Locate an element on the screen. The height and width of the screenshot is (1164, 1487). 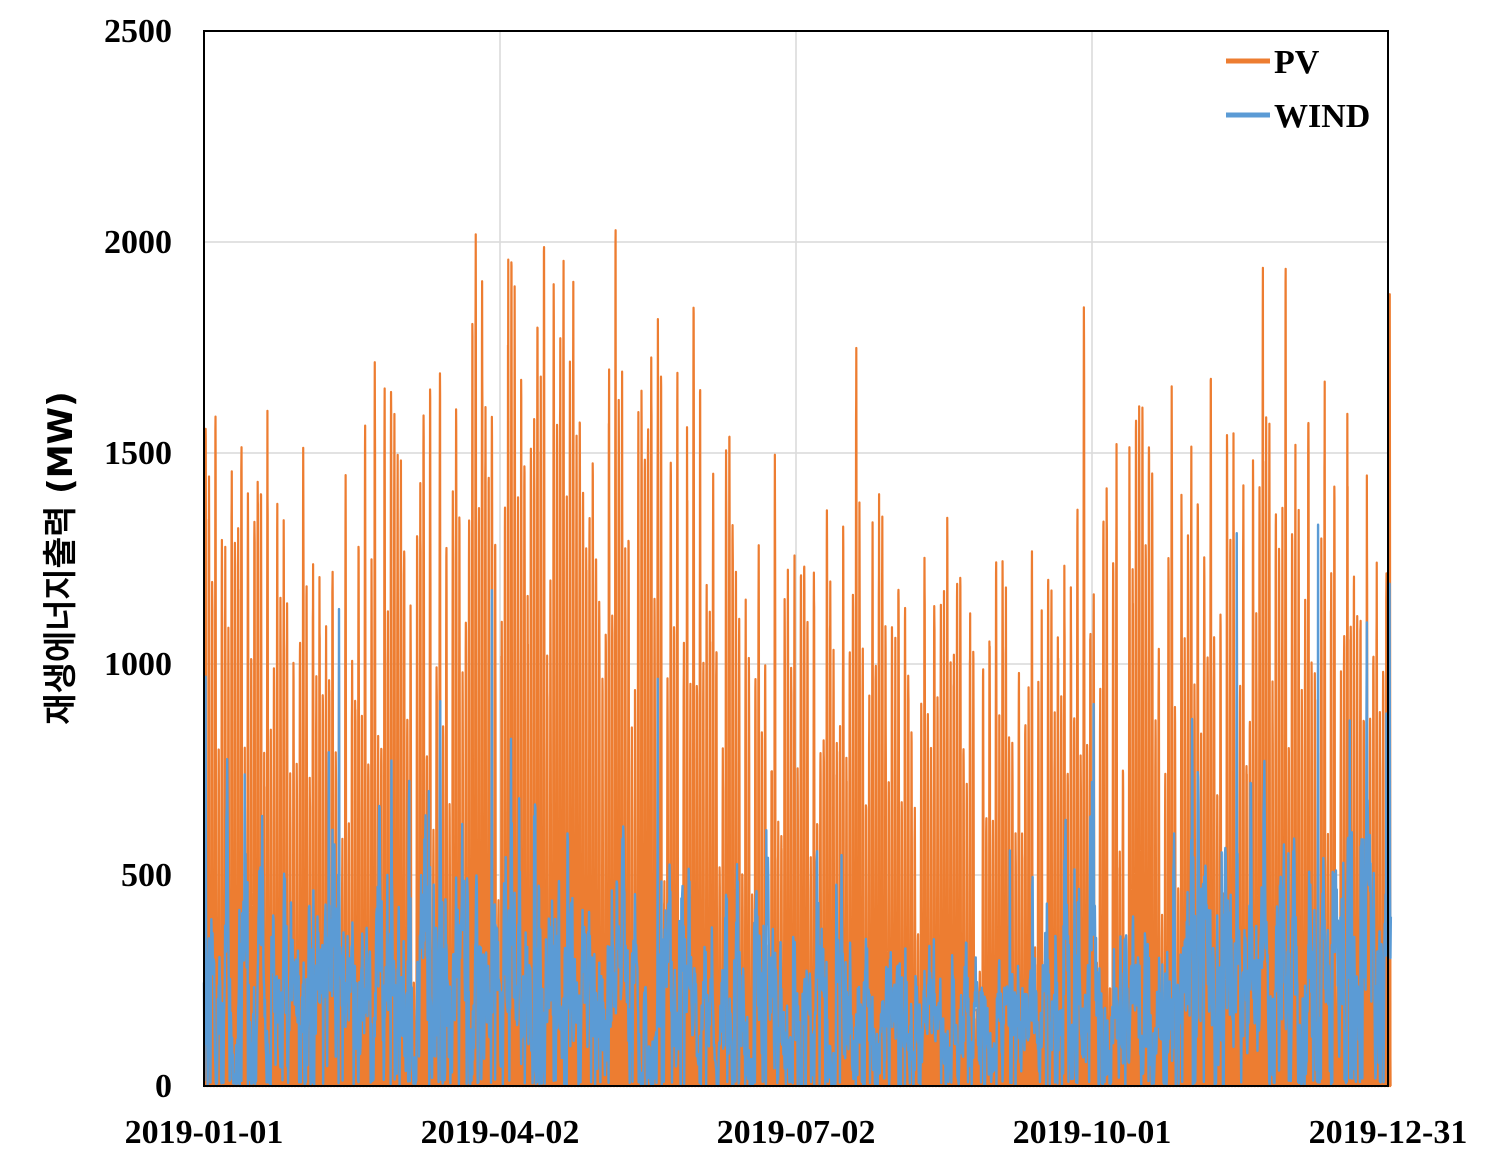
y-axis-ticks: 0 500 1000 1500 2000 2500 is located at coordinates (138, 559).